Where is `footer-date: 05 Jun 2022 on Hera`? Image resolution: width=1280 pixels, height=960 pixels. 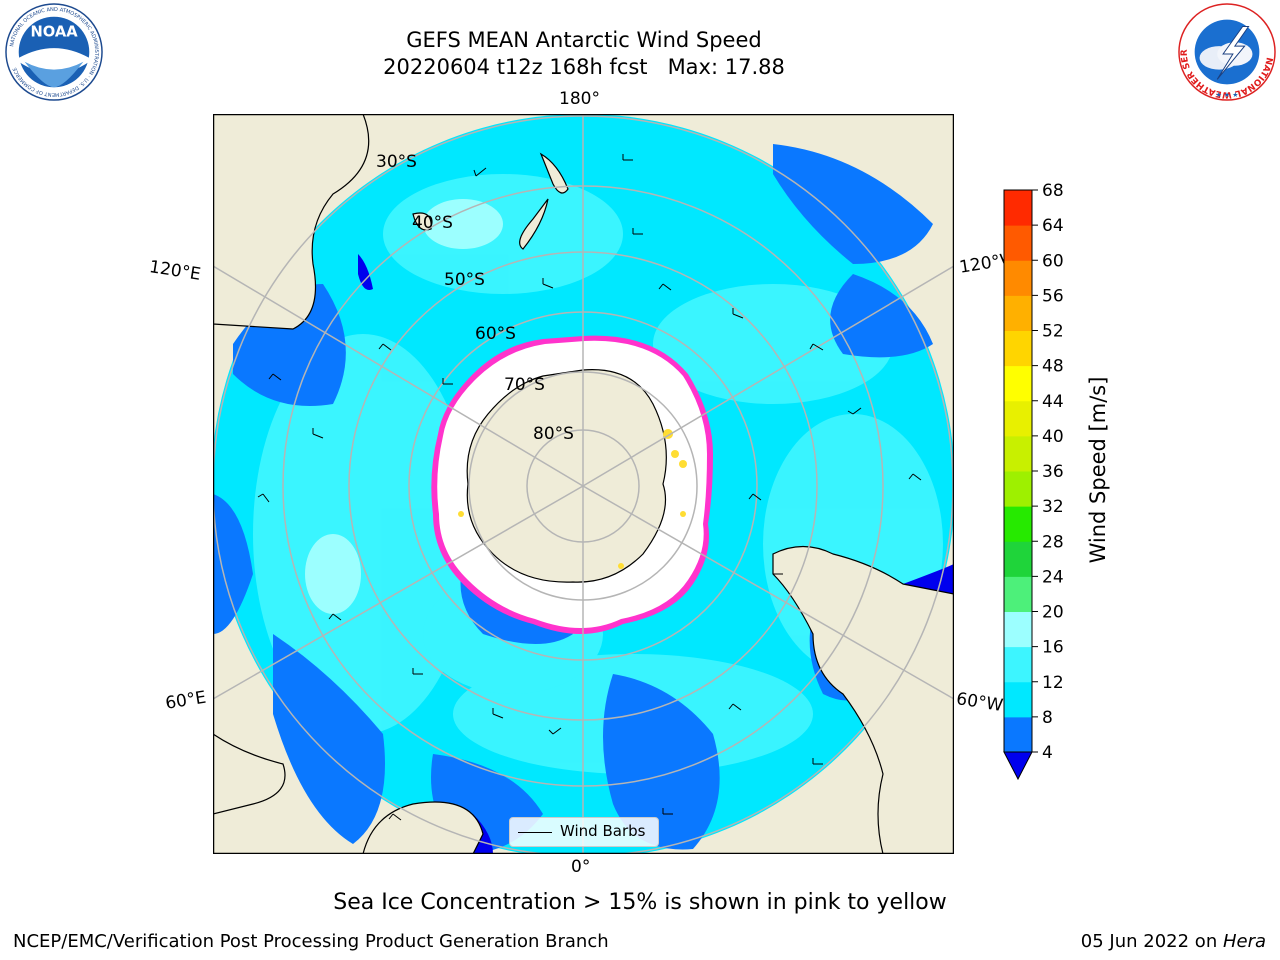
footer-date: 05 Jun 2022 on Hera is located at coordinates (1173, 941).